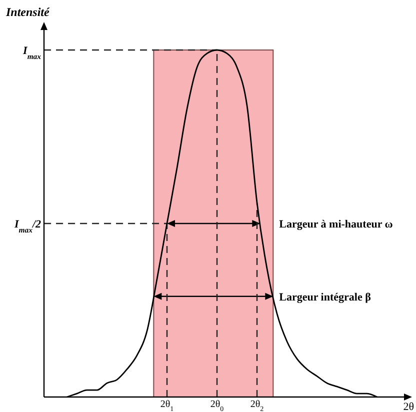  I want to click on x-tick-label: 2θ$_{2}$, so click(257, 405).